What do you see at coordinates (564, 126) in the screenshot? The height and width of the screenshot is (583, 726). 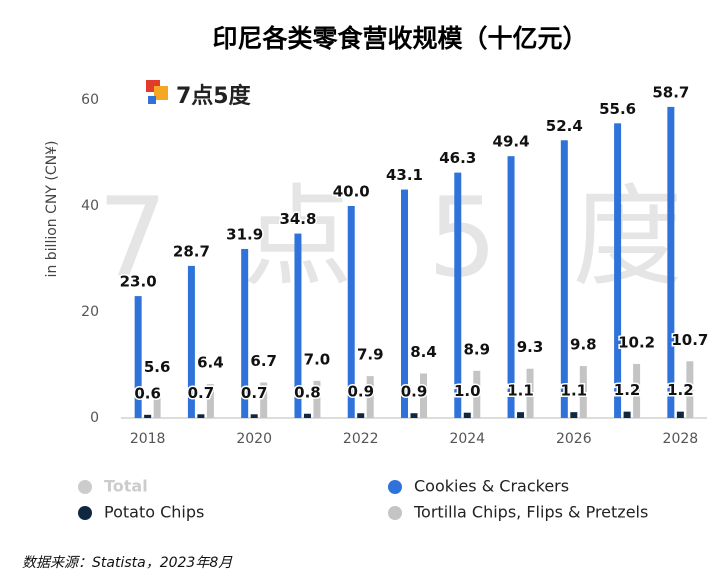 I see `value-label: 52.4` at bounding box center [564, 126].